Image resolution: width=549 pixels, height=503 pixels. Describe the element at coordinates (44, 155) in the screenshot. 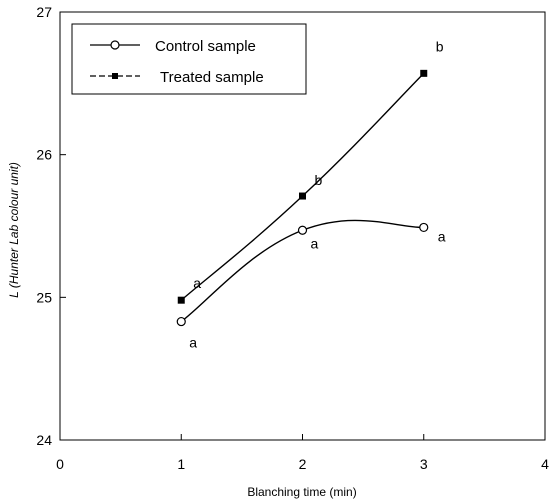

I see `y-tick-label-2: 26` at that location.